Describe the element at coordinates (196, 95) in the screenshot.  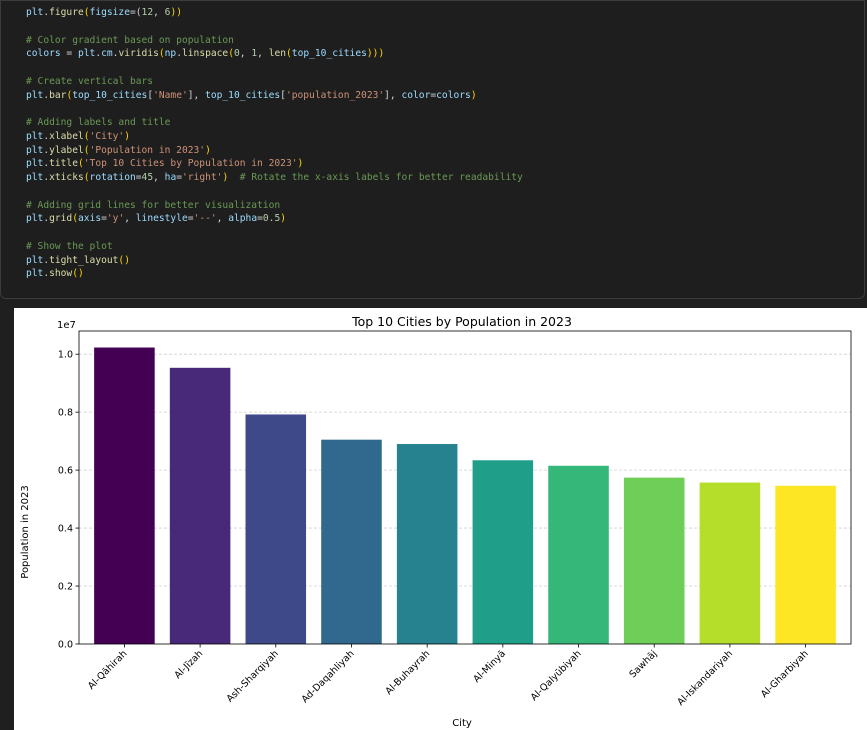
I see `code-token: ],` at that location.